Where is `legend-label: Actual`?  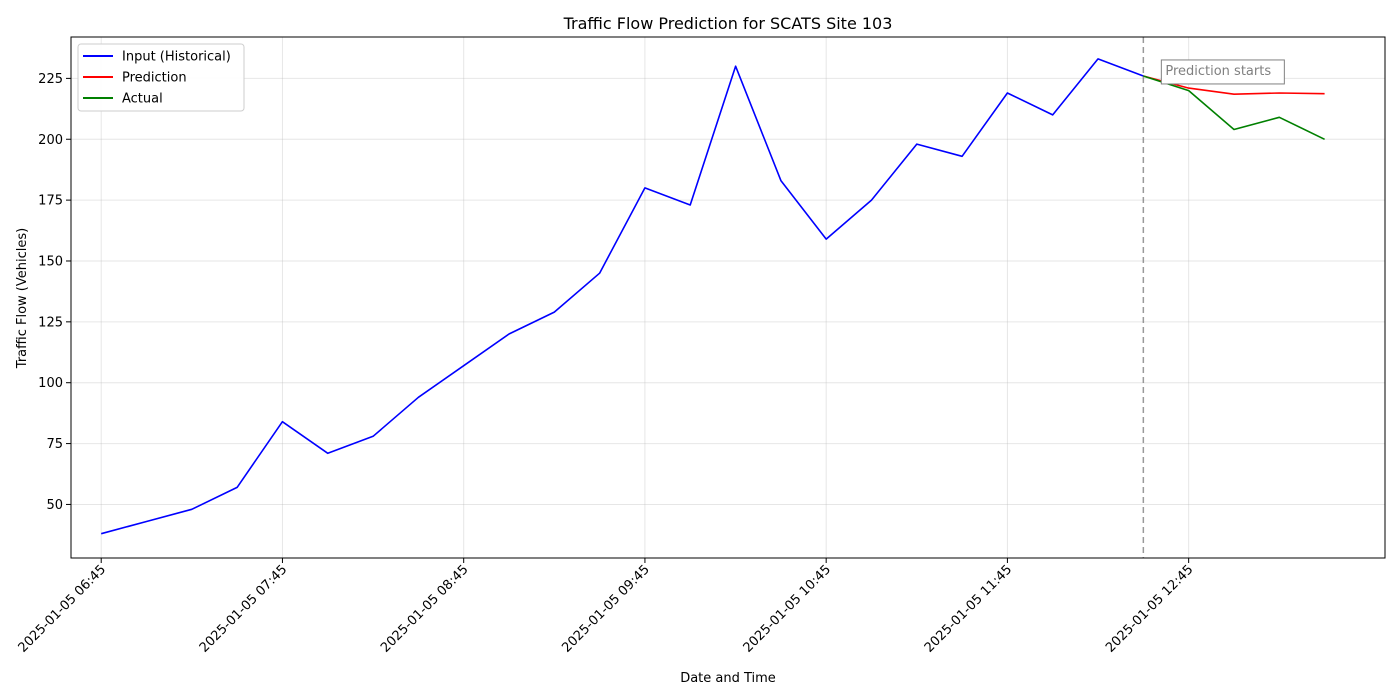 legend-label: Actual is located at coordinates (142, 99).